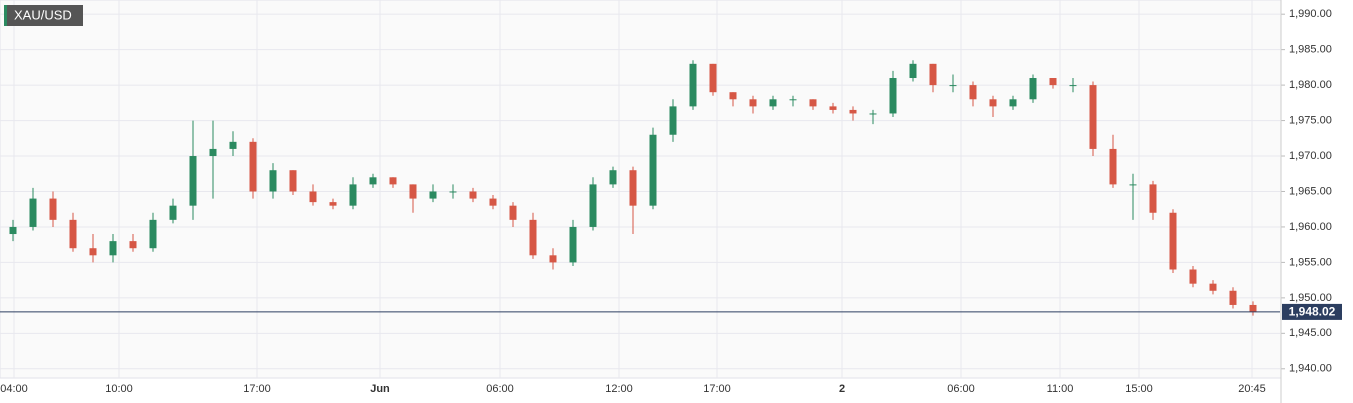  Describe the element at coordinates (14, 389) in the screenshot. I see `x-tick-label: 04:00` at that location.